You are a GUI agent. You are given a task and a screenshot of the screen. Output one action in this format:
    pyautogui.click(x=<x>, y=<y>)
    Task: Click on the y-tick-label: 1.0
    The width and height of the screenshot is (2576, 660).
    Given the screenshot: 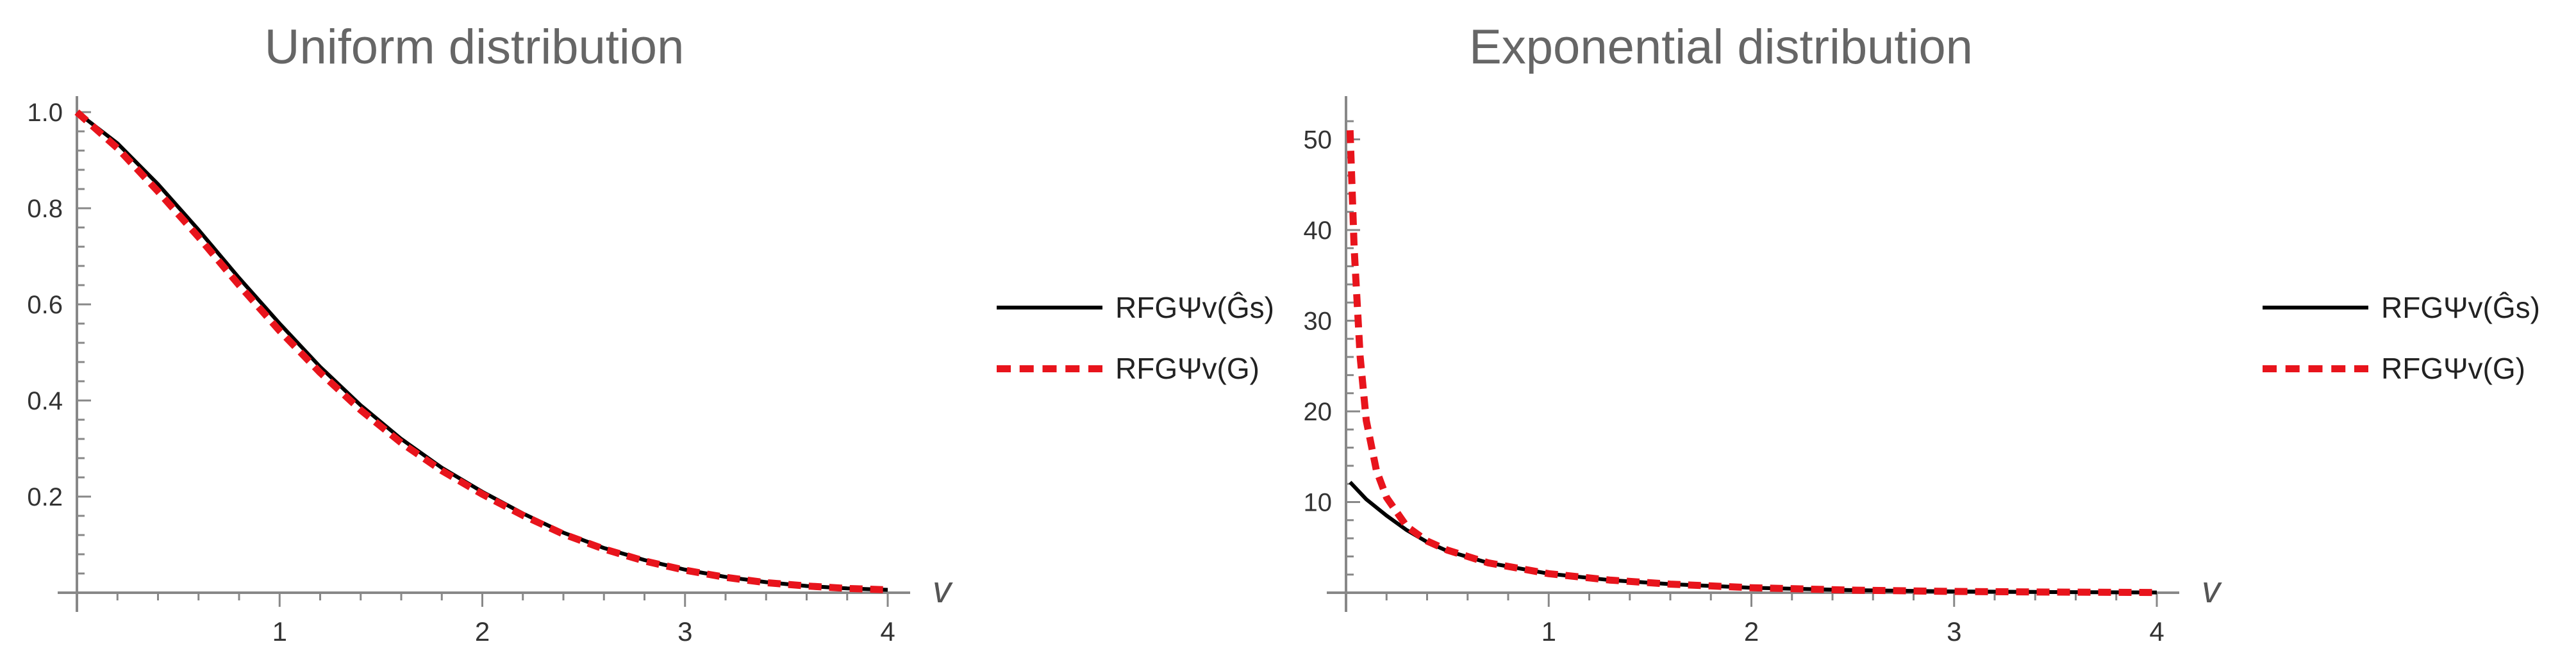 What is the action you would take?
    pyautogui.click(x=45, y=113)
    